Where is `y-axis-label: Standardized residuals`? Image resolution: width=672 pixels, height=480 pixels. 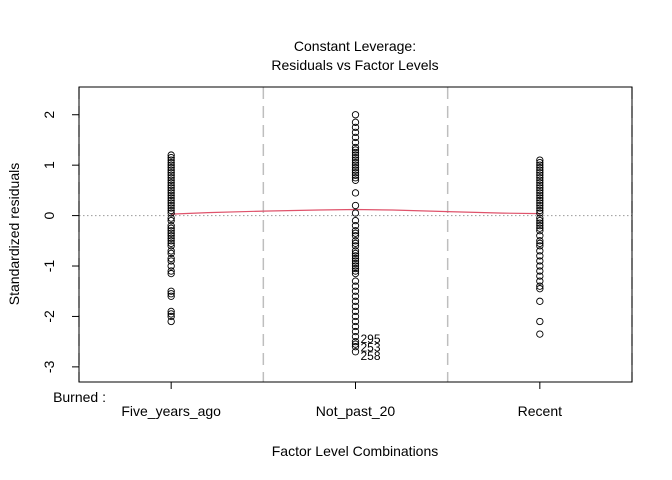
y-axis-label: Standardized residuals is located at coordinates (14, 234).